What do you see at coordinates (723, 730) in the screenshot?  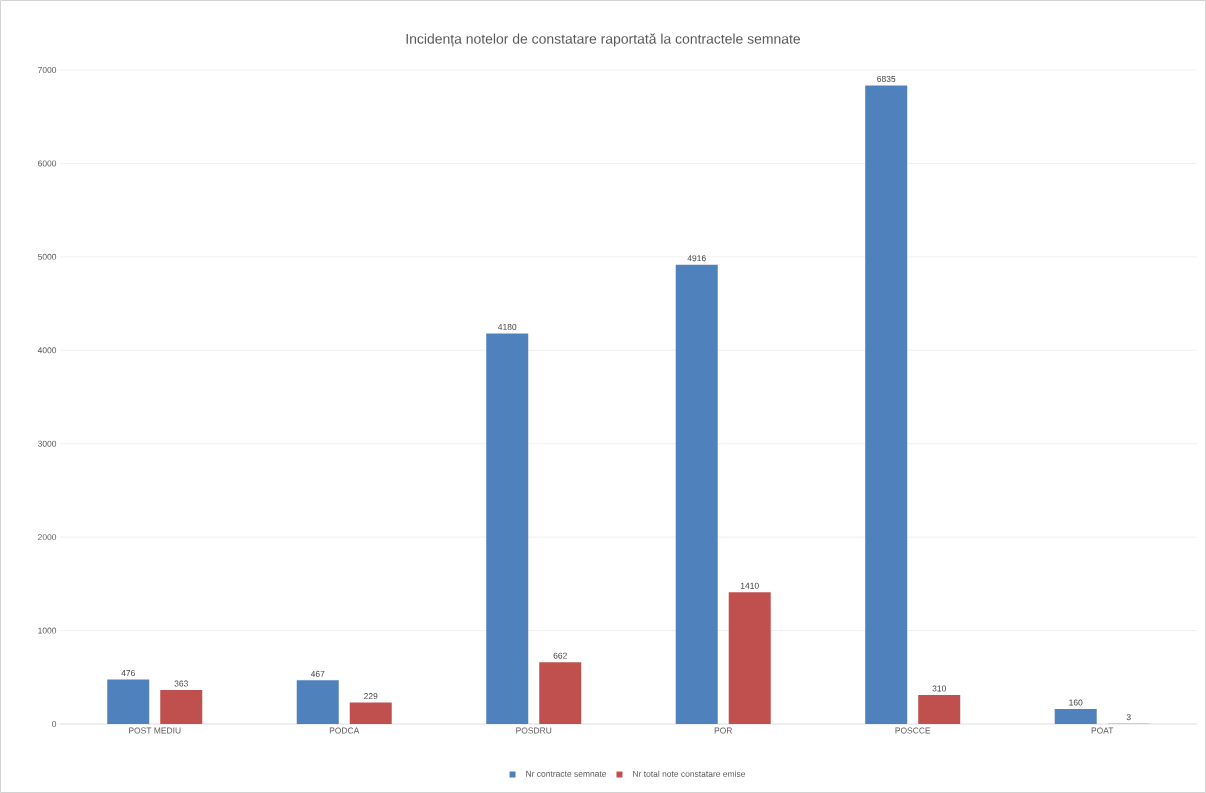 I see `x-tick-label: POR` at bounding box center [723, 730].